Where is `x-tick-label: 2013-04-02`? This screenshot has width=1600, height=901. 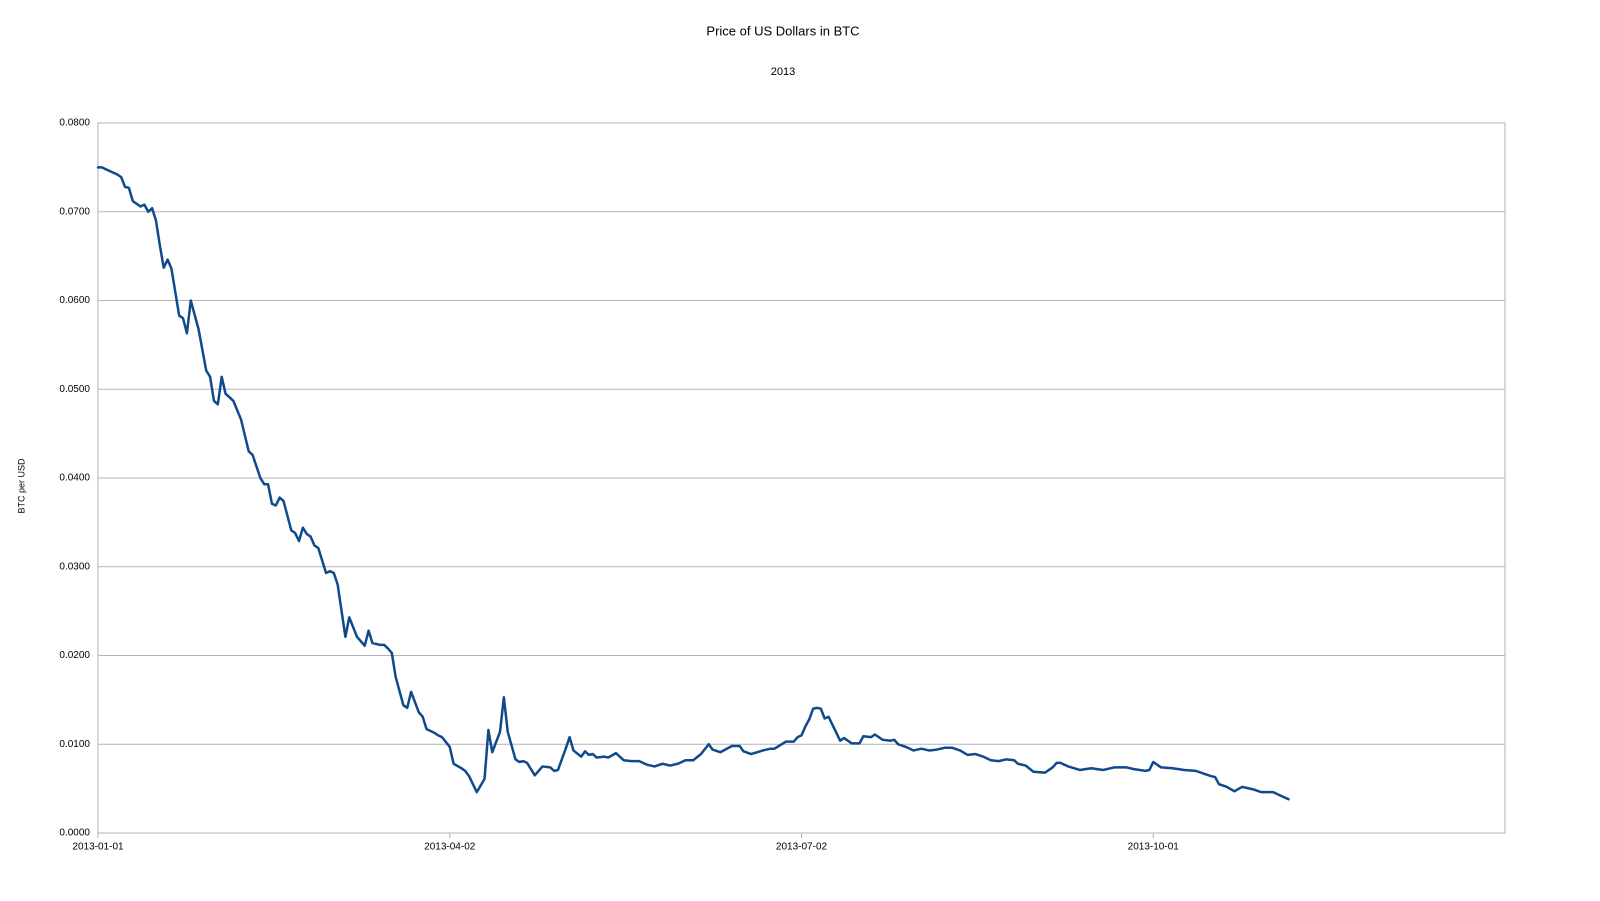 x-tick-label: 2013-04-02 is located at coordinates (450, 847).